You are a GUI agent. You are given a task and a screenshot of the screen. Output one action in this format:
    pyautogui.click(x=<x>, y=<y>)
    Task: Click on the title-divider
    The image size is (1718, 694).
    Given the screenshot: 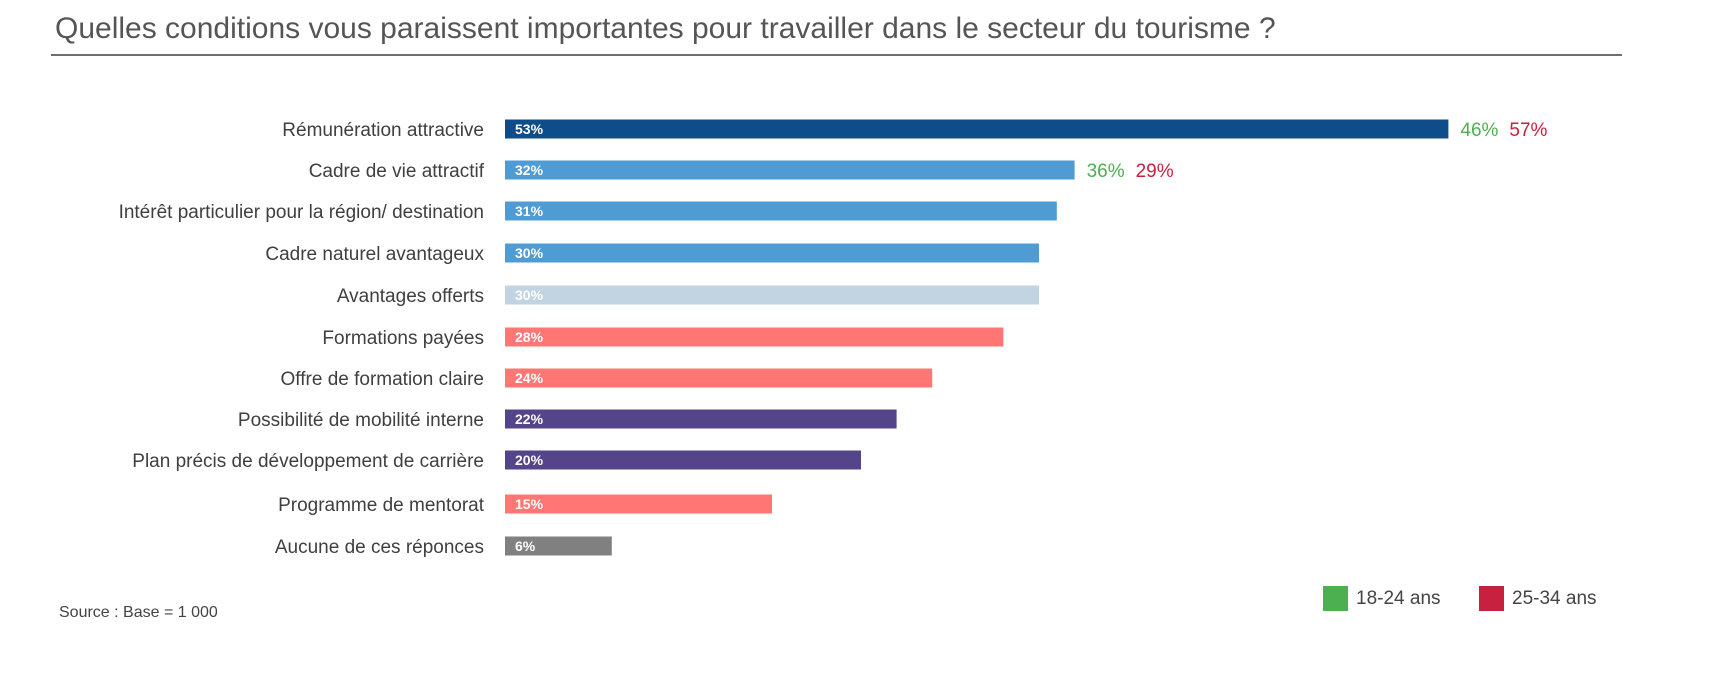 What is the action you would take?
    pyautogui.click(x=836, y=55)
    